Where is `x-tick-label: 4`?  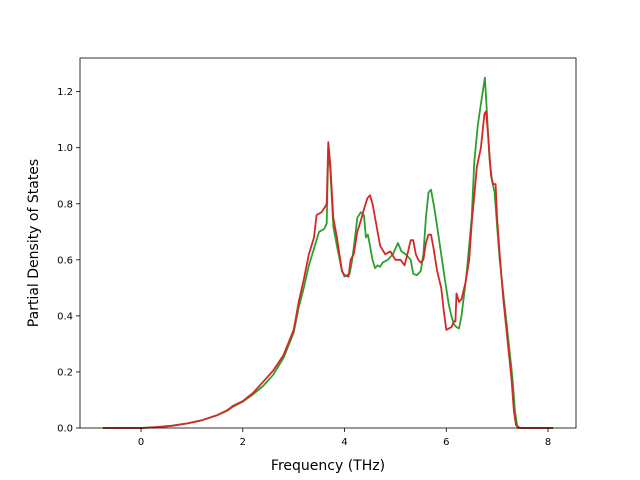 x-tick-label: 4 is located at coordinates (344, 442).